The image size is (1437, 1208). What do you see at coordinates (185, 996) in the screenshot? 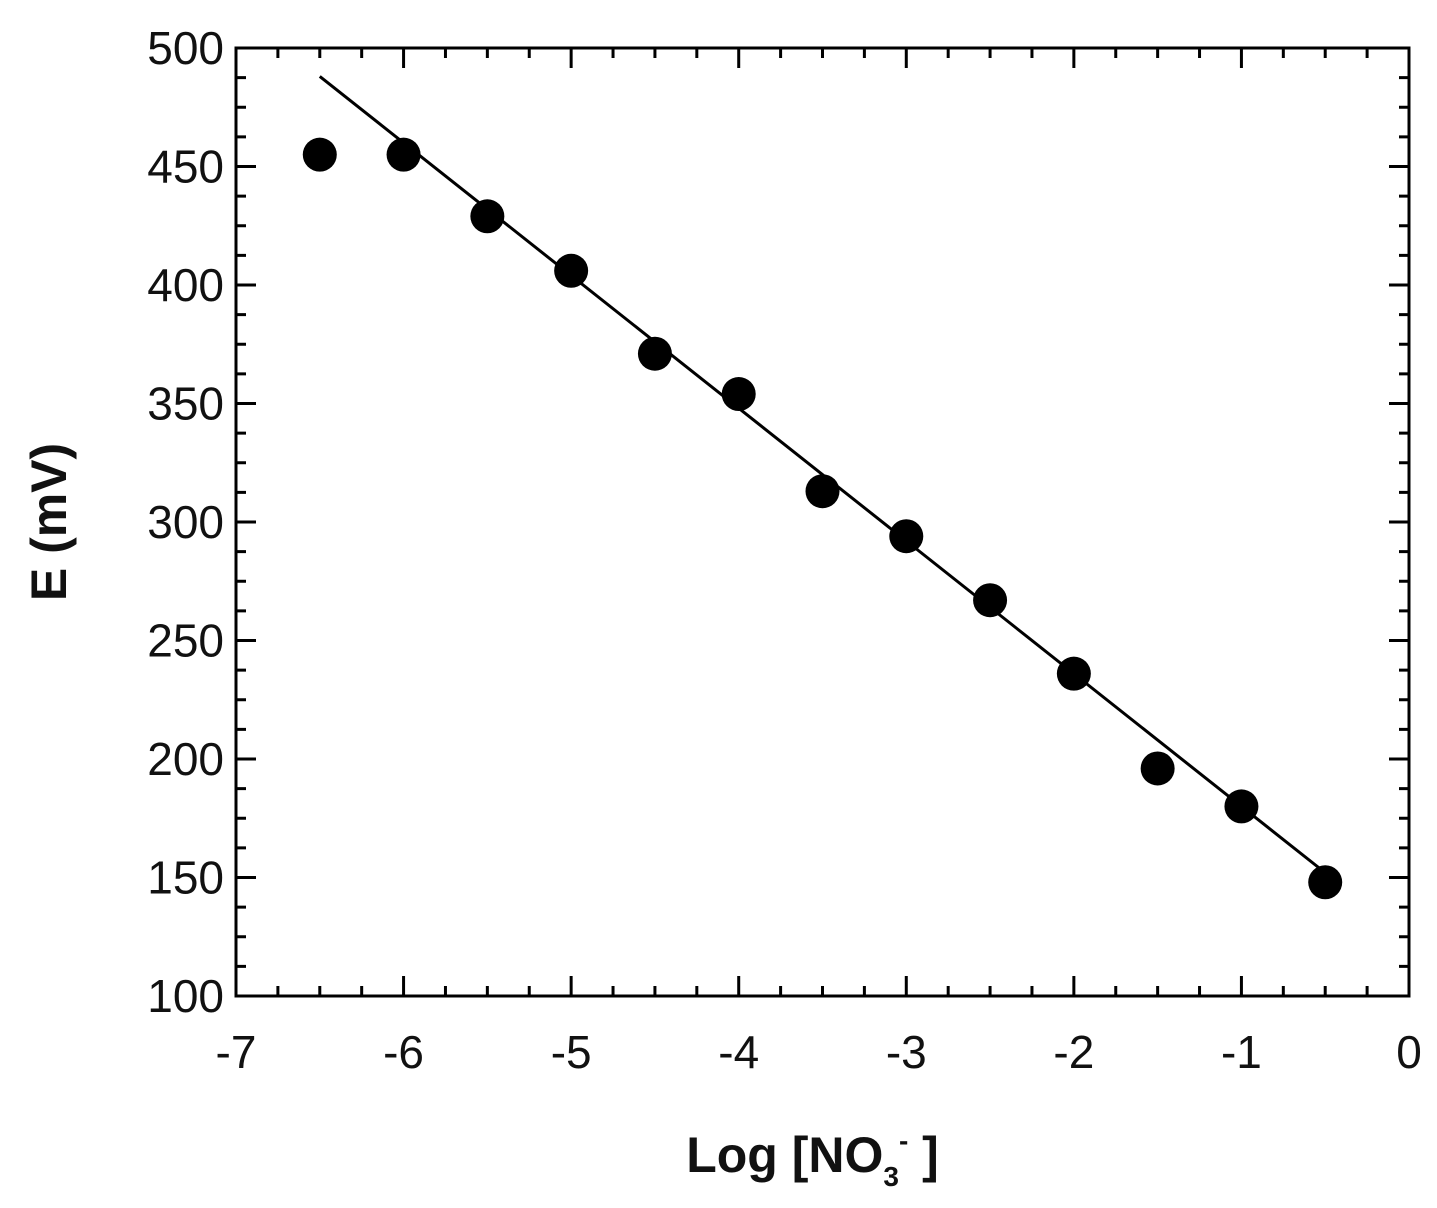
I see `y-tick-label: 100` at bounding box center [185, 996].